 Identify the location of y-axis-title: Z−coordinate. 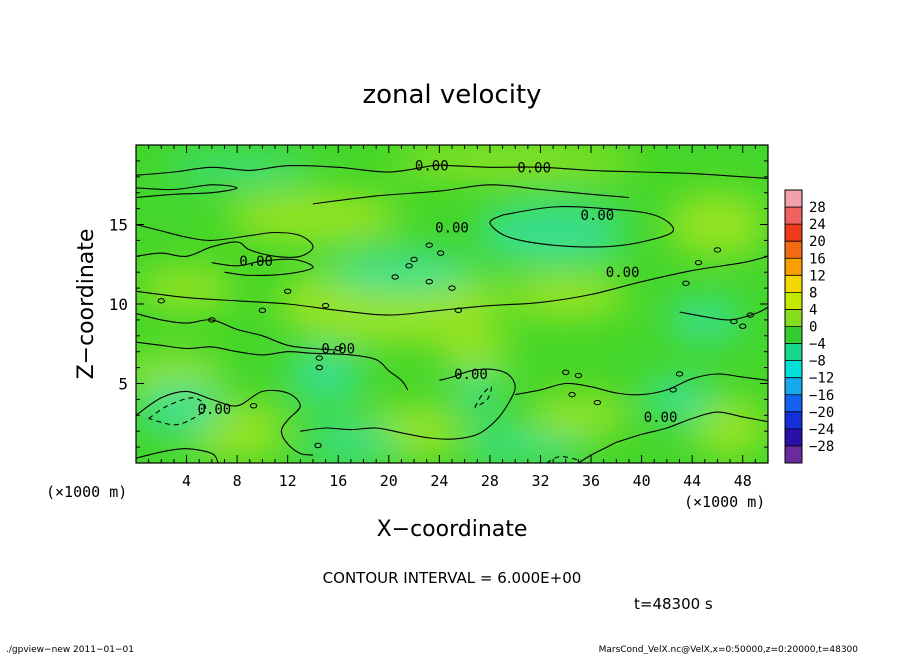
(86, 304).